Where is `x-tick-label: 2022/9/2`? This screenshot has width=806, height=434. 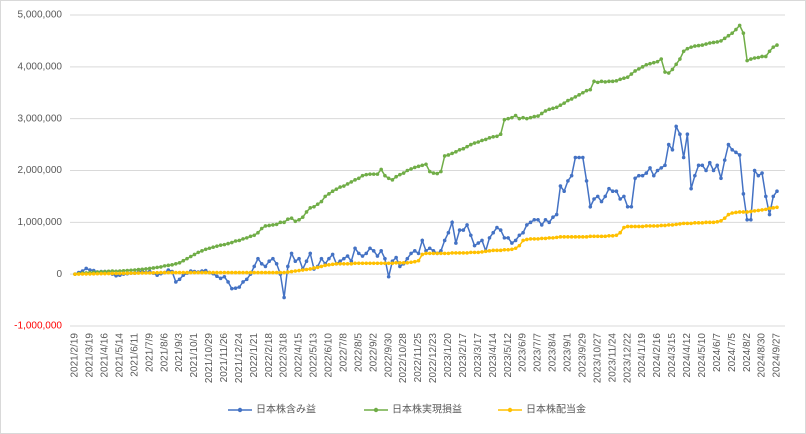
x-tick-label: 2022/9/2 is located at coordinates (373, 352).